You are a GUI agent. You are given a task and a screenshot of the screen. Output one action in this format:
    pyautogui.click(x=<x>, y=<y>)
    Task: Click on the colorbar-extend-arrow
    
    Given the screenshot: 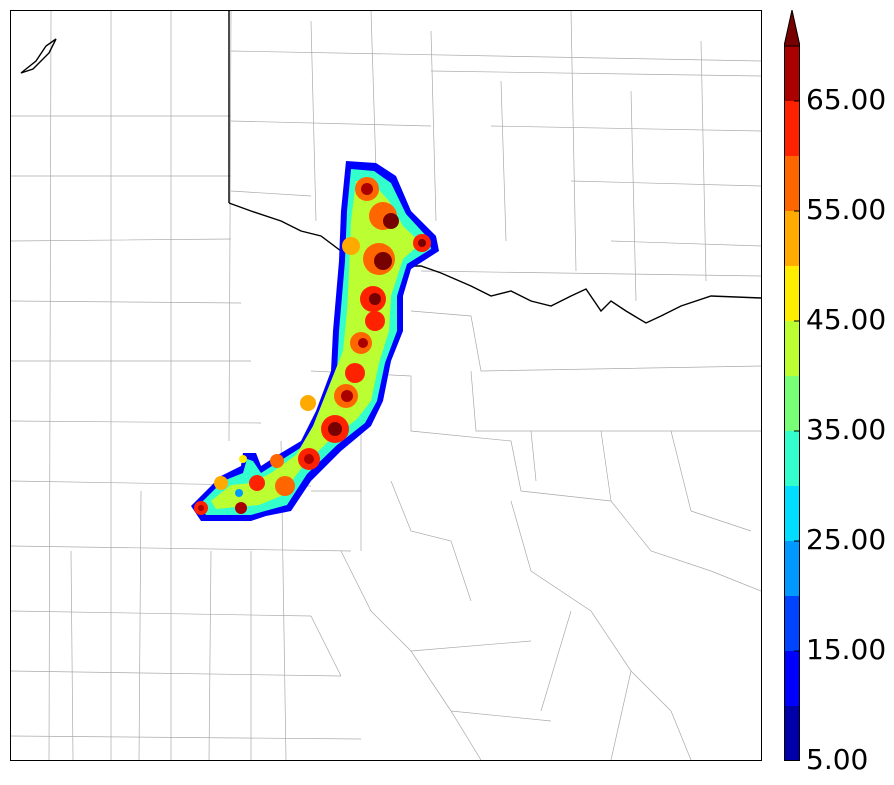 What is the action you would take?
    pyautogui.click(x=792, y=28)
    